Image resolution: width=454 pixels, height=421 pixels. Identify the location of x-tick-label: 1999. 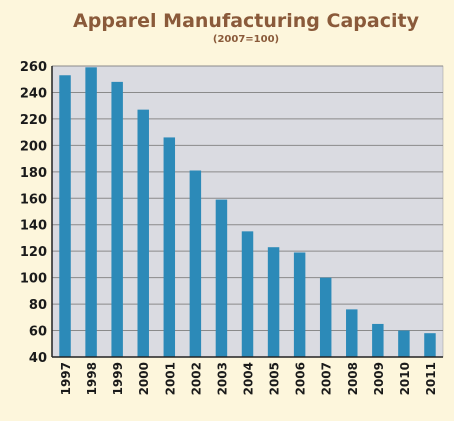
(118, 378).